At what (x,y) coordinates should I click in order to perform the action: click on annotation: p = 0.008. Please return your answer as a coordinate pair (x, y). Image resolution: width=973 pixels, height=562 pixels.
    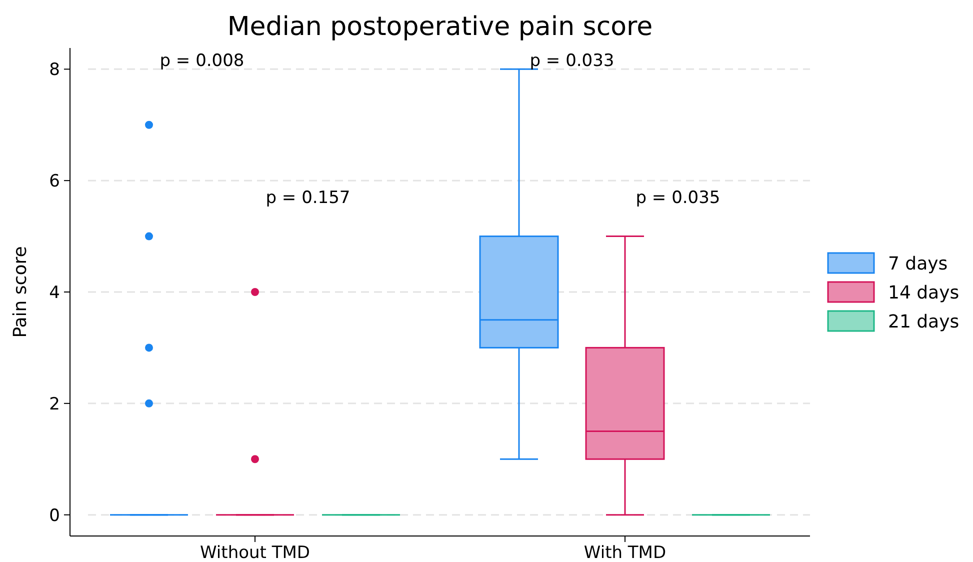
    Looking at the image, I should click on (202, 61).